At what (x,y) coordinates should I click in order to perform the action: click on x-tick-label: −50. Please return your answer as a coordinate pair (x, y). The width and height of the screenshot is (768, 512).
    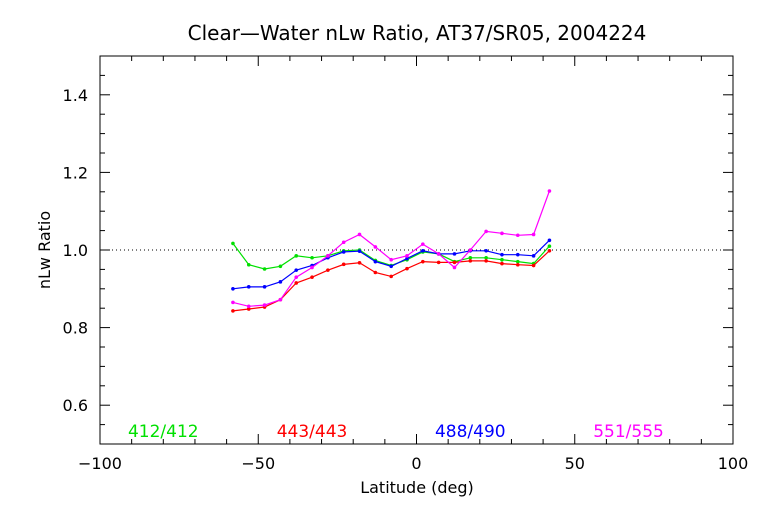
    Looking at the image, I should click on (258, 463).